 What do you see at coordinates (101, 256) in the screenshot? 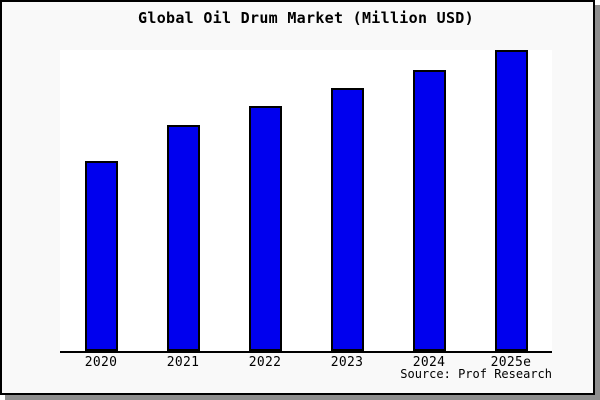
I see `bar-2020` at bounding box center [101, 256].